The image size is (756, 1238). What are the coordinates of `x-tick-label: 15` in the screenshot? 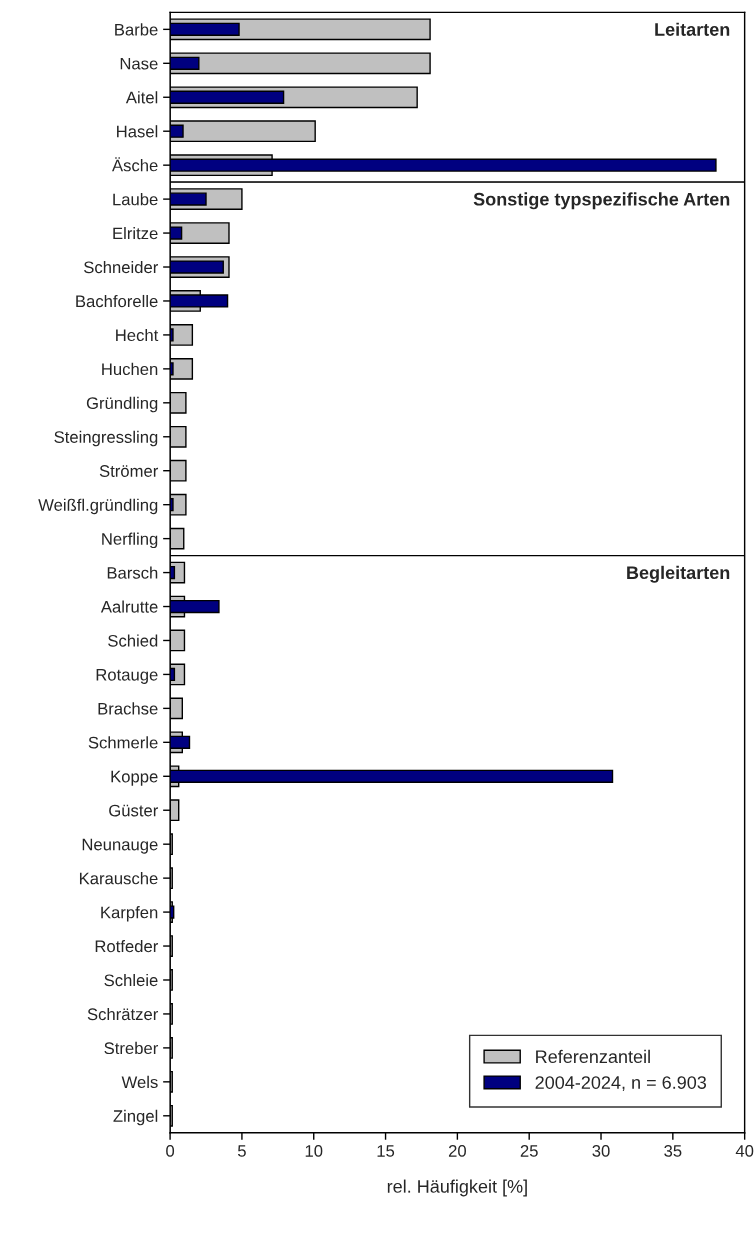 It's located at (386, 1151).